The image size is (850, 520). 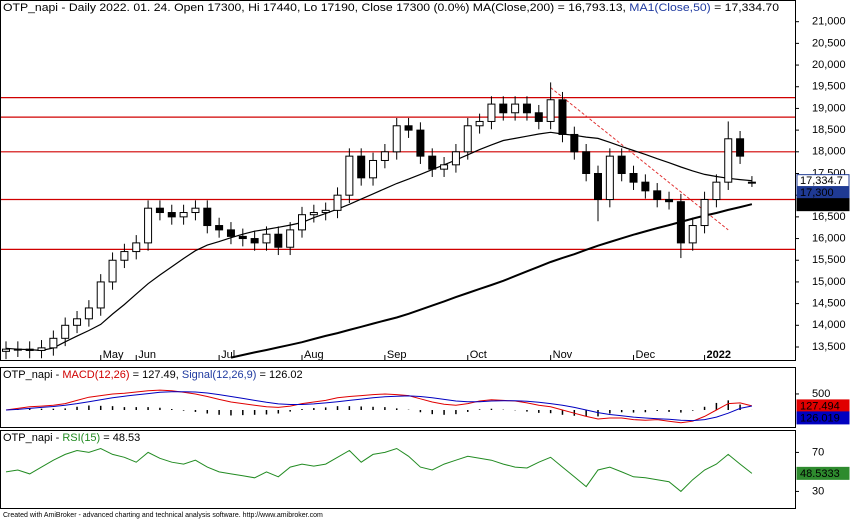 What do you see at coordinates (397, 355) in the screenshot?
I see `x-tick-label: Sep` at bounding box center [397, 355].